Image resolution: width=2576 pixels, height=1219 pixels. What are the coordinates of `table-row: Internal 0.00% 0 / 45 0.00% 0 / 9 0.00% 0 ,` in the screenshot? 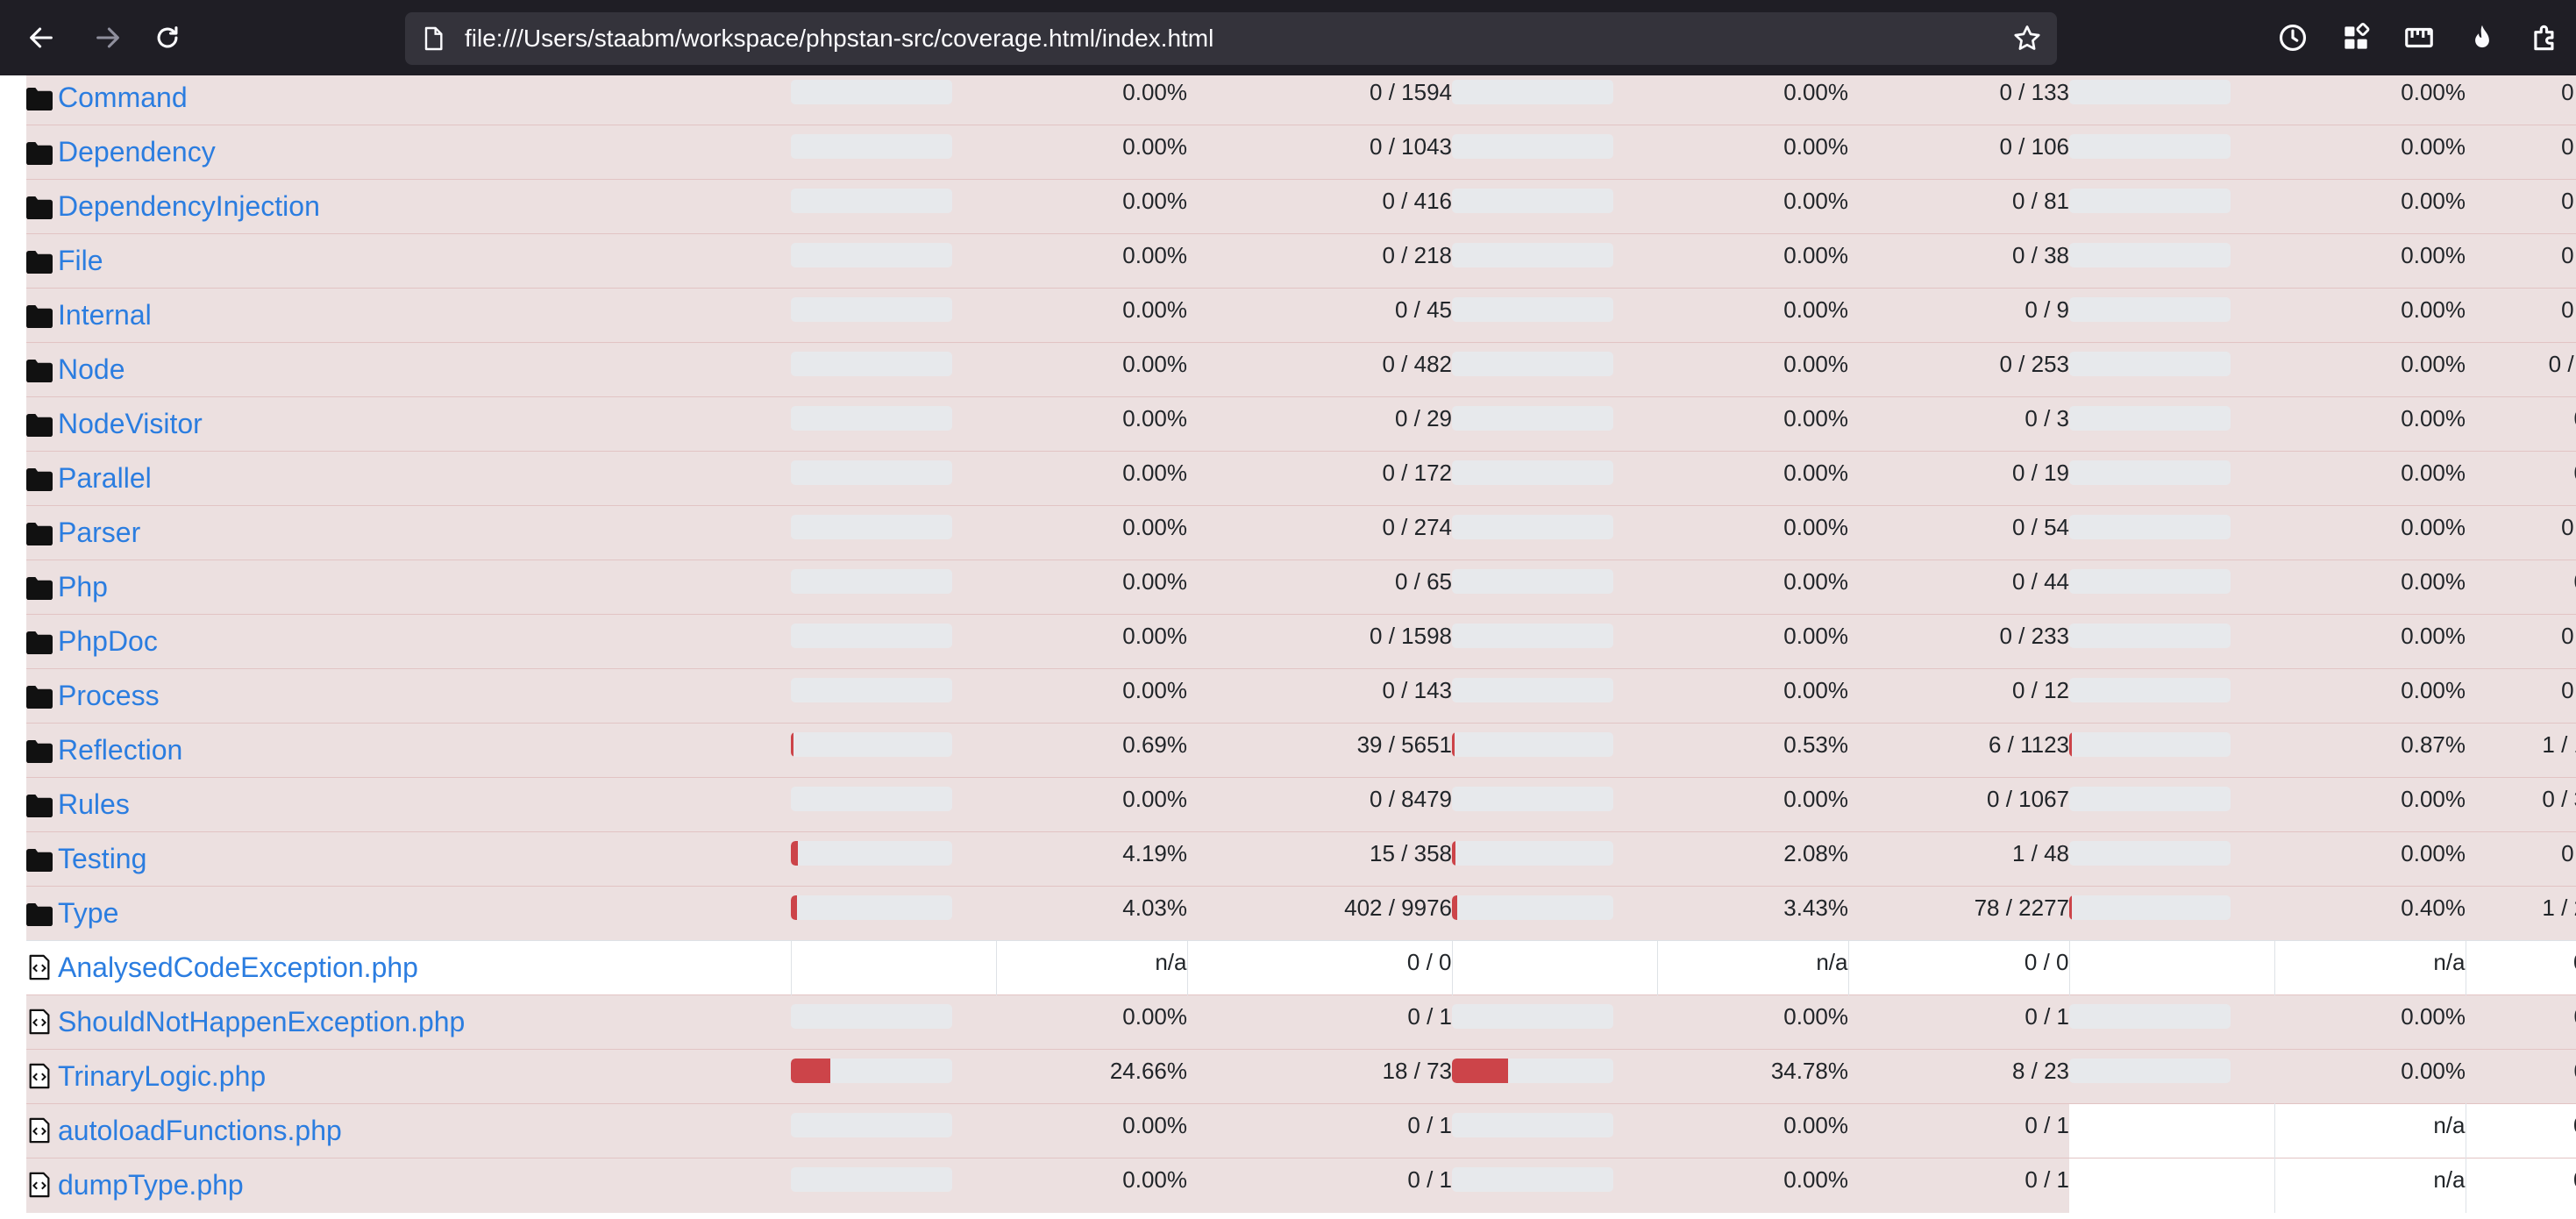 It's located at (1301, 316).